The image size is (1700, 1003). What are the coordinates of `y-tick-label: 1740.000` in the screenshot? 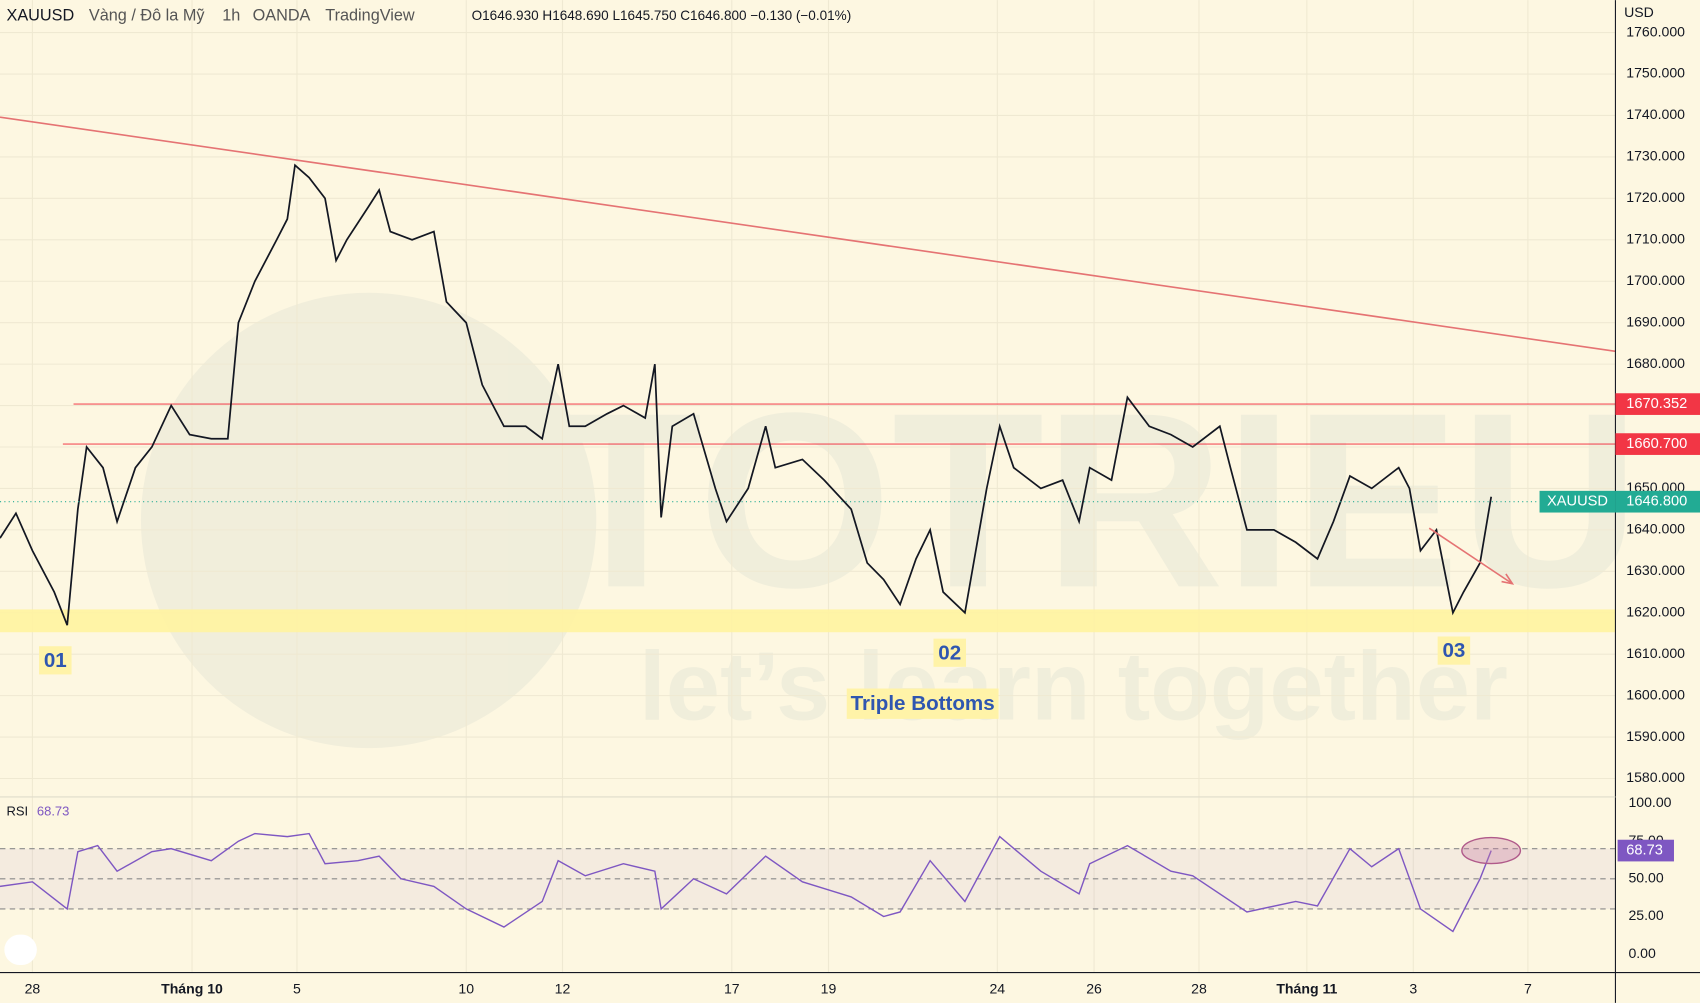 It's located at (1655, 114).